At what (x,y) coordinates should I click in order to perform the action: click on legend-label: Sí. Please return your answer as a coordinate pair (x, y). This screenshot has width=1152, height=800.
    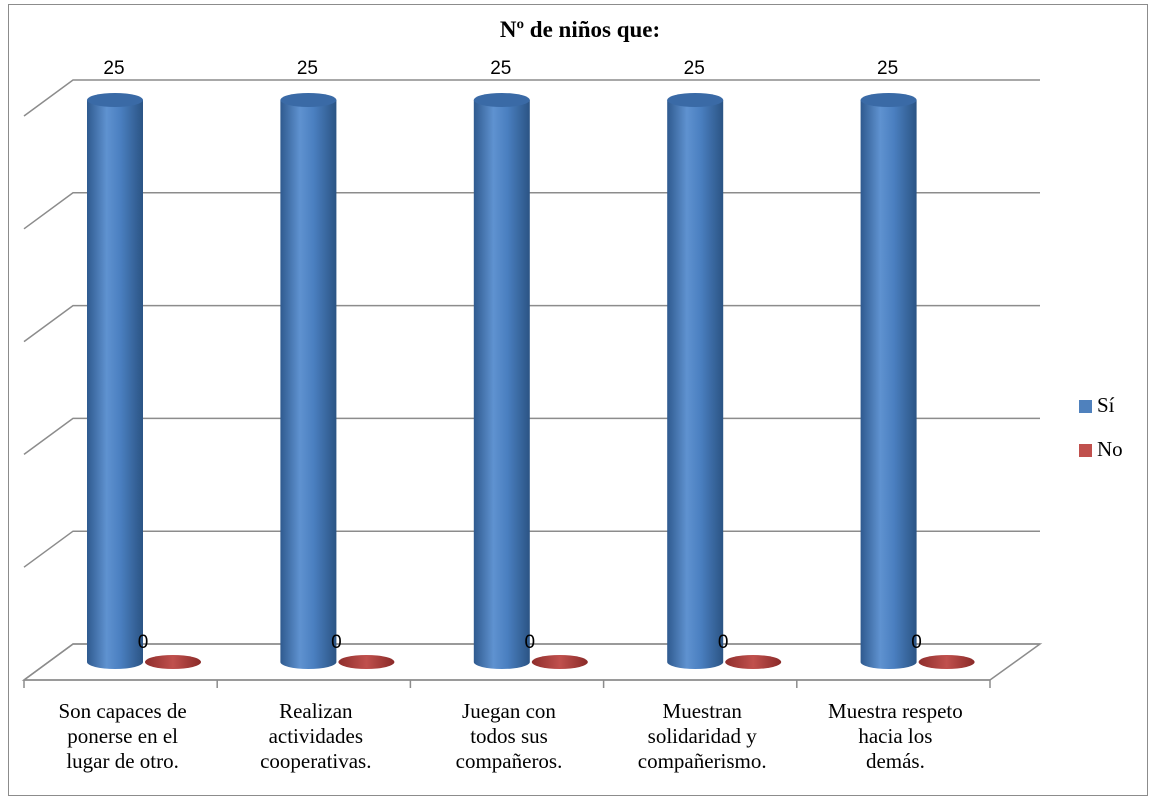
    Looking at the image, I should click on (1106, 405).